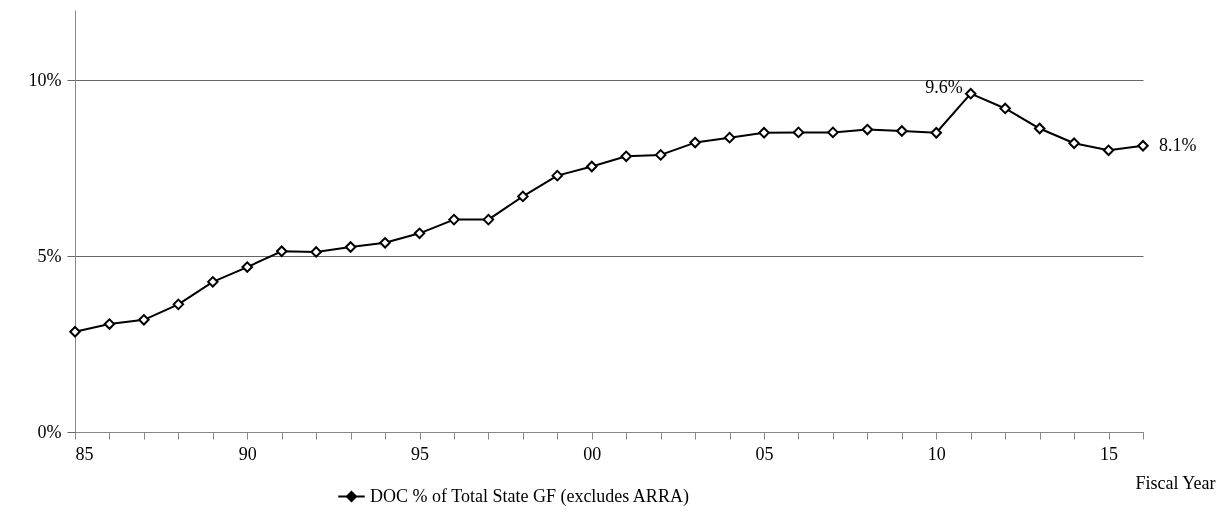 This screenshot has width=1225, height=516. Describe the element at coordinates (247, 453) in the screenshot. I see `x-tick-label: 90` at that location.